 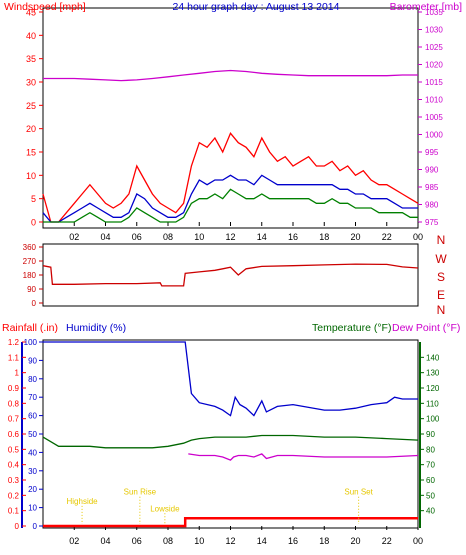 What do you see at coordinates (33, 199) in the screenshot?
I see `windspeed-tick-label: 5` at bounding box center [33, 199].